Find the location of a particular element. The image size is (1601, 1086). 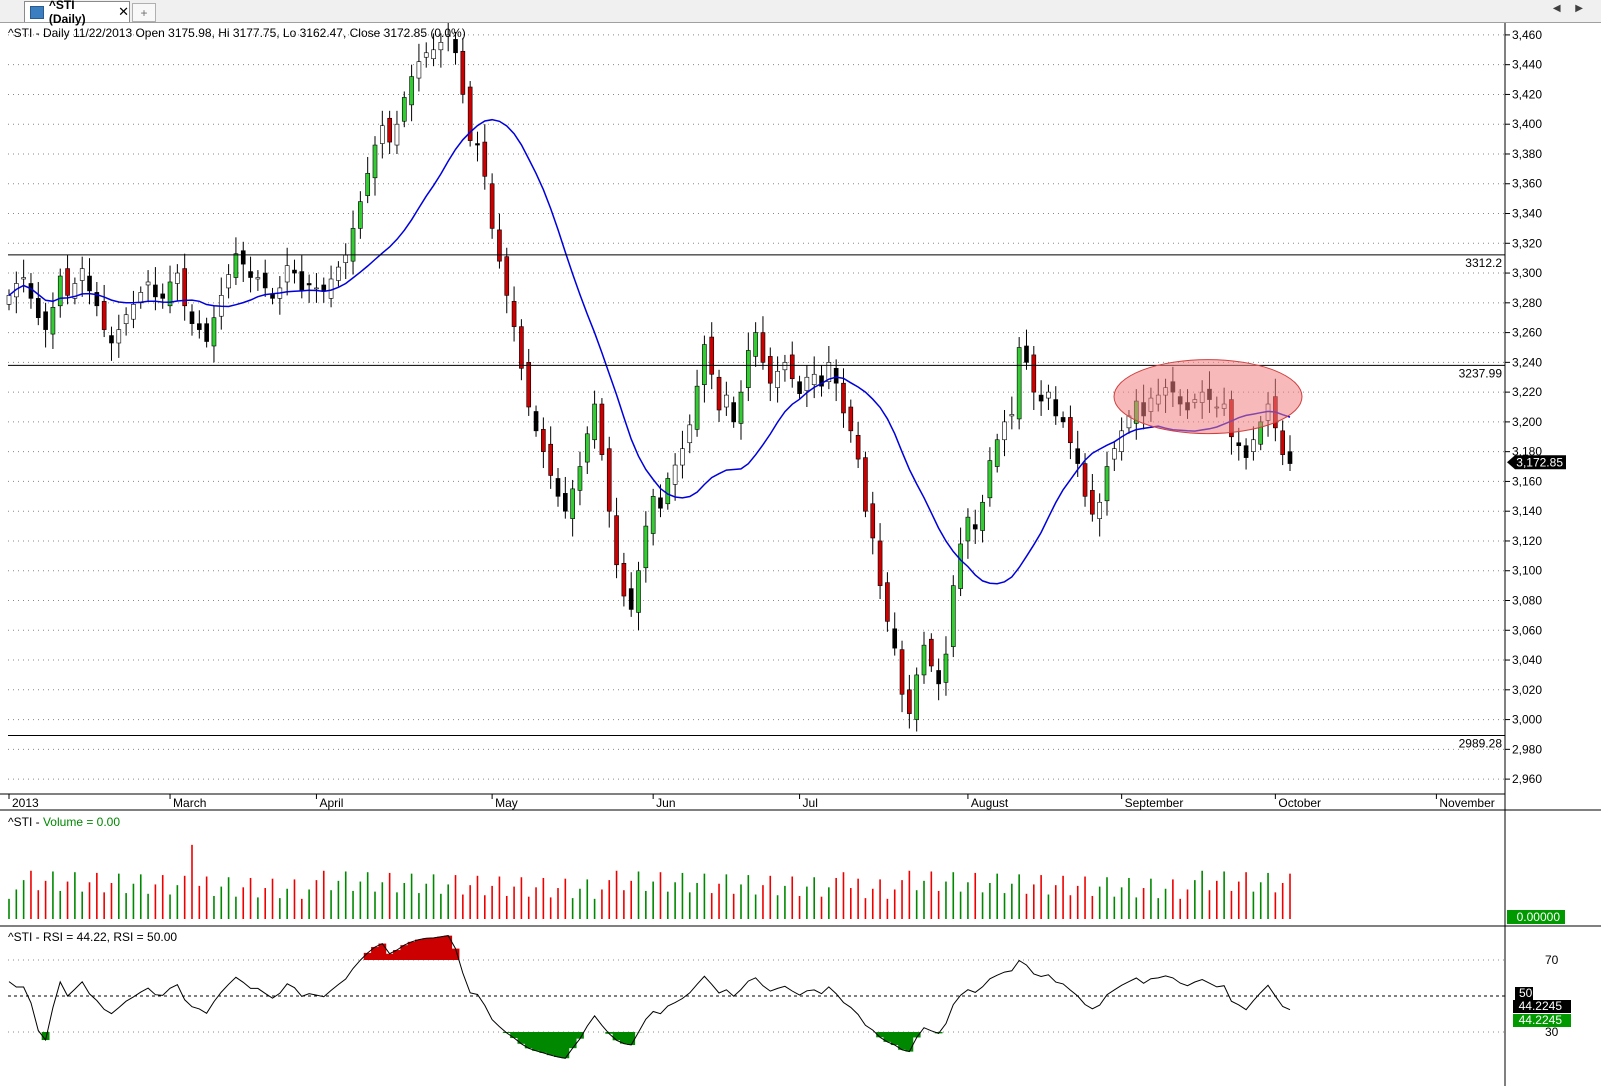

rsi-line is located at coordinates (649, 997).